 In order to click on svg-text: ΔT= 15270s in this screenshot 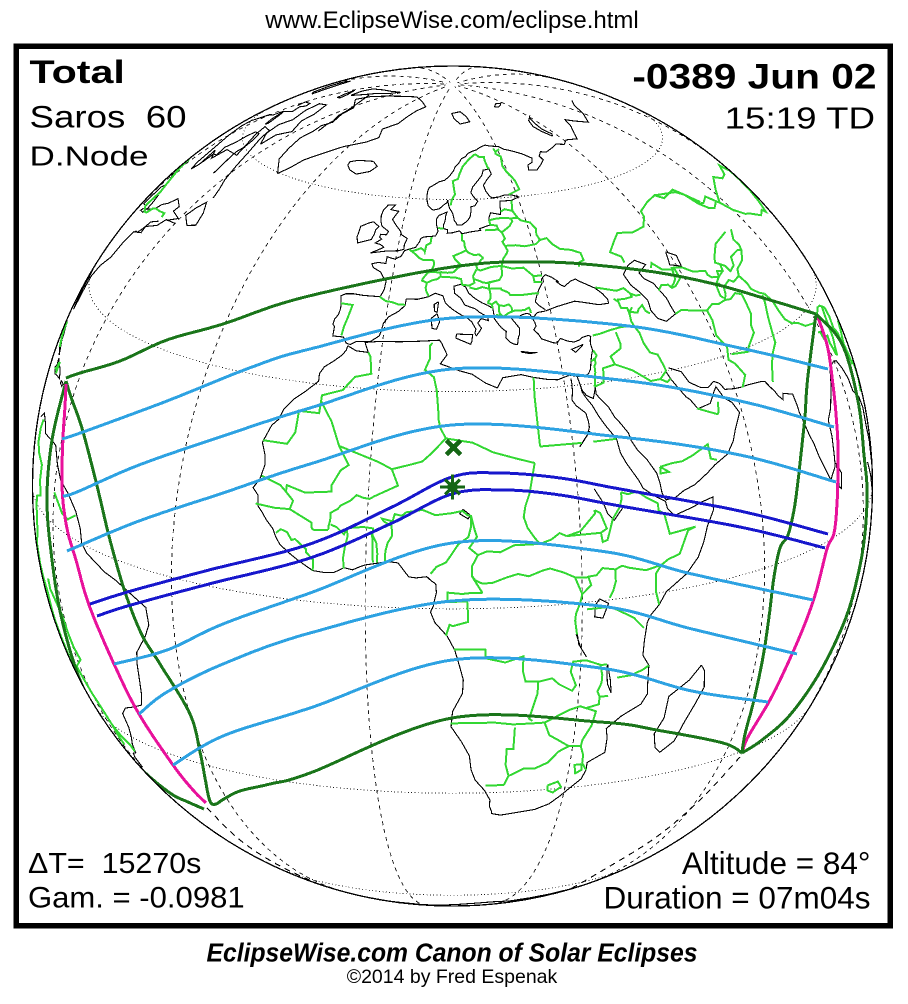, I will do `click(114, 864)`.